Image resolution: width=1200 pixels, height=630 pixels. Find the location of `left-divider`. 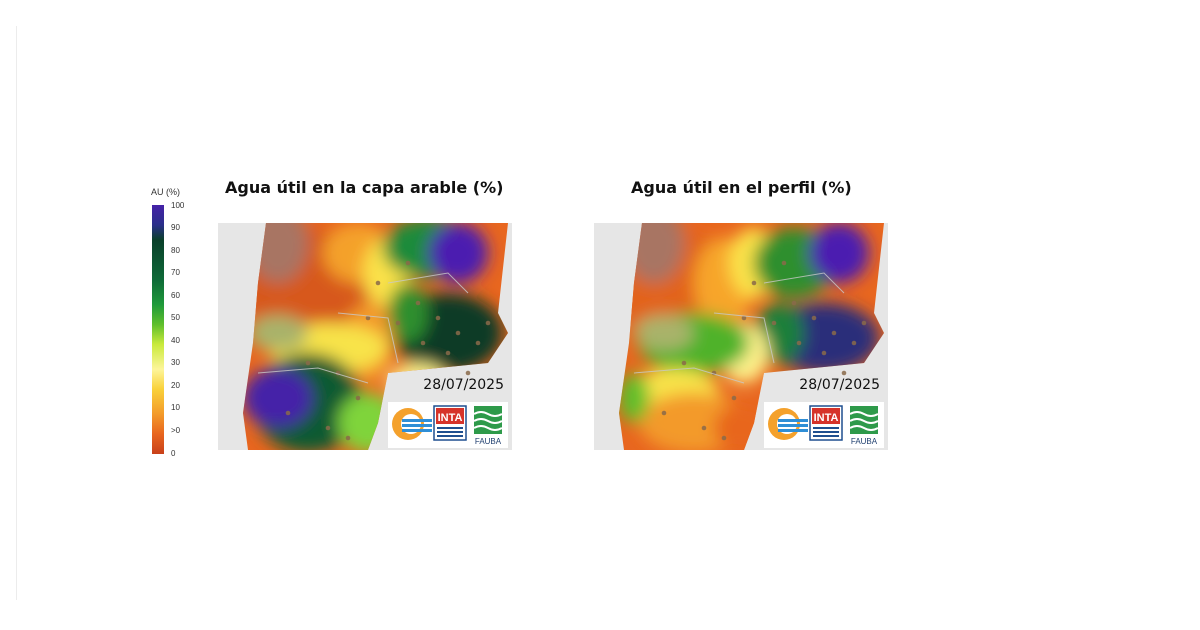

left-divider is located at coordinates (16, 313).